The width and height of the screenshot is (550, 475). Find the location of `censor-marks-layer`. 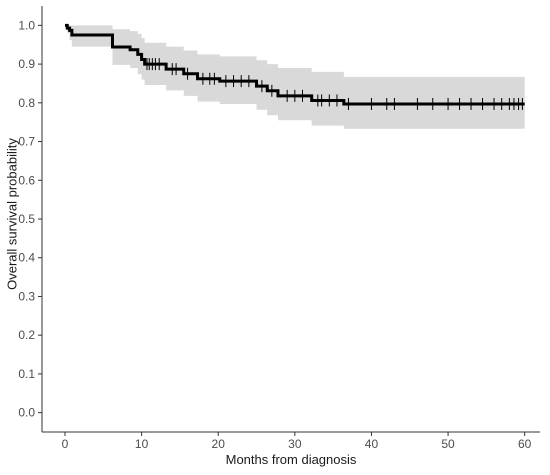

censor-marks-layer is located at coordinates (334, 84).